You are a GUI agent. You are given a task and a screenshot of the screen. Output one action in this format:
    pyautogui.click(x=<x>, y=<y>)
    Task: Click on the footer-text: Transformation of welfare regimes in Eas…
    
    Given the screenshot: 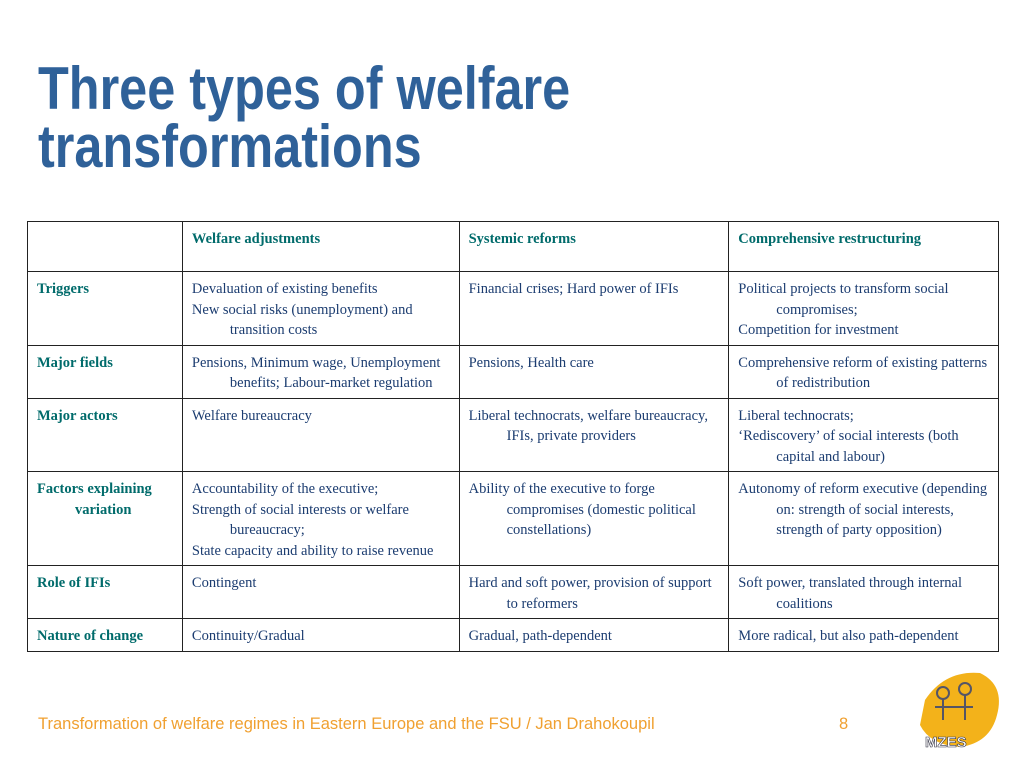 What is the action you would take?
    pyautogui.click(x=346, y=724)
    